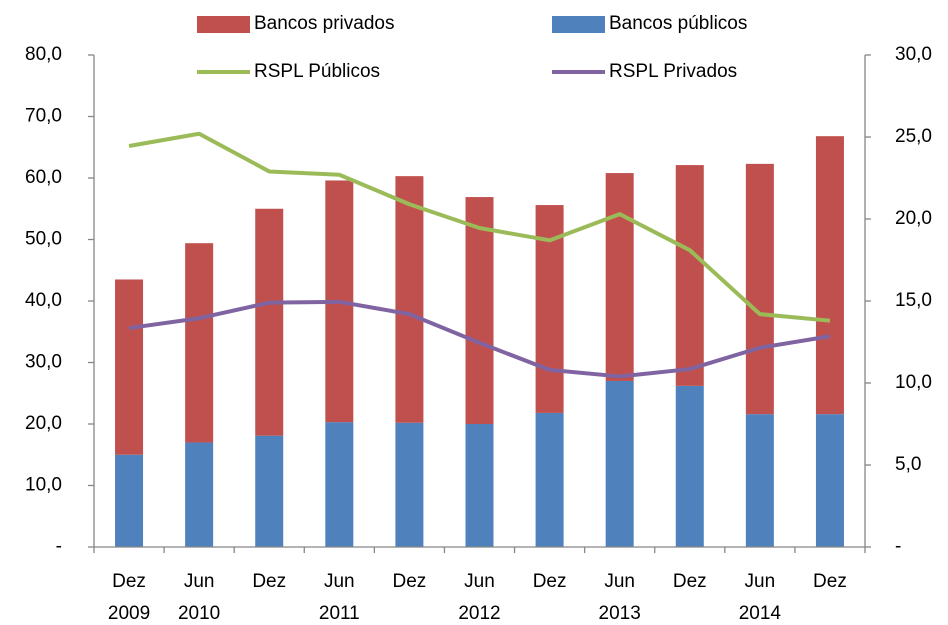 Image resolution: width=948 pixels, height=625 pixels. What do you see at coordinates (317, 71) in the screenshot?
I see `legend-label: RSPL Públicos` at bounding box center [317, 71].